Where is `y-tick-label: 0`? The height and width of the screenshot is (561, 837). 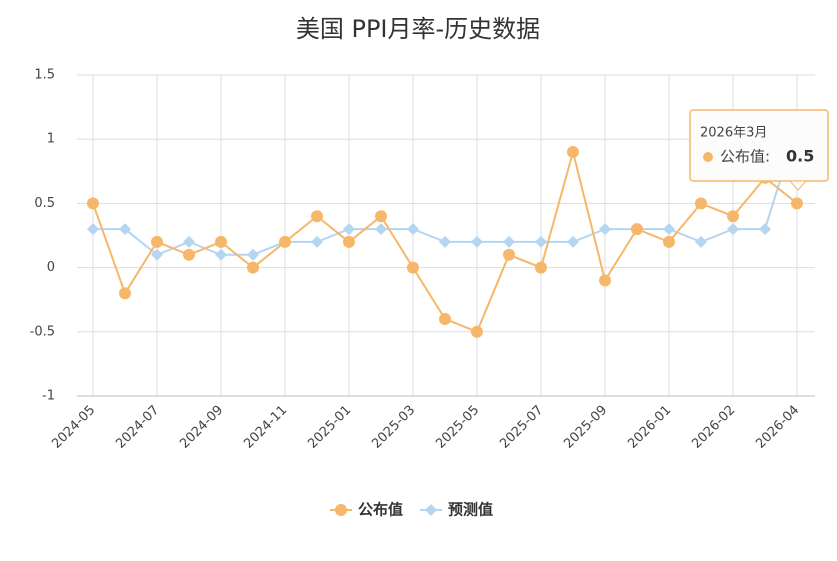 y-tick-label: 0 is located at coordinates (51, 267).